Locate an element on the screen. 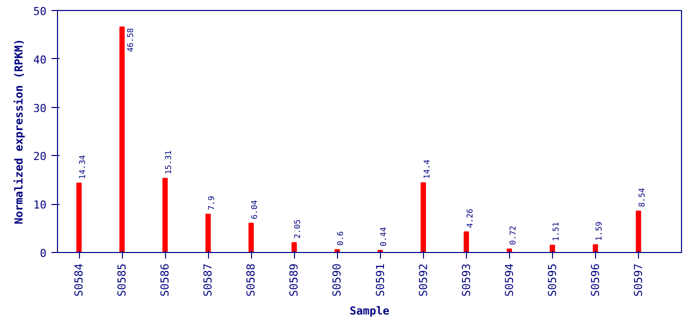 The image size is (690, 320). x-tick-label: S0587 is located at coordinates (208, 280).